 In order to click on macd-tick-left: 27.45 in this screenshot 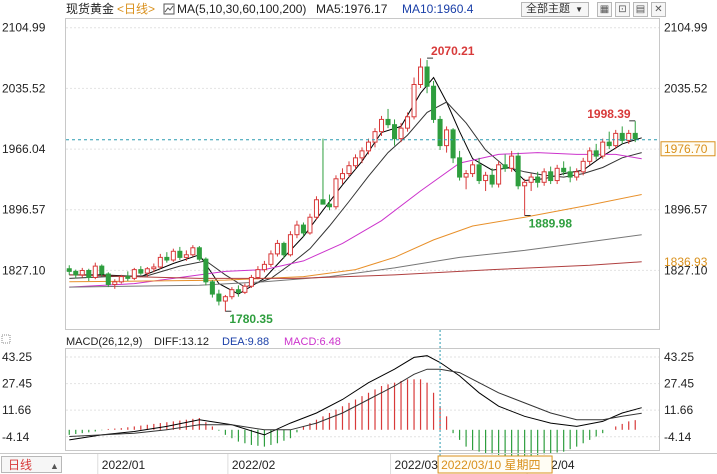, I will do `click(17, 384)`.